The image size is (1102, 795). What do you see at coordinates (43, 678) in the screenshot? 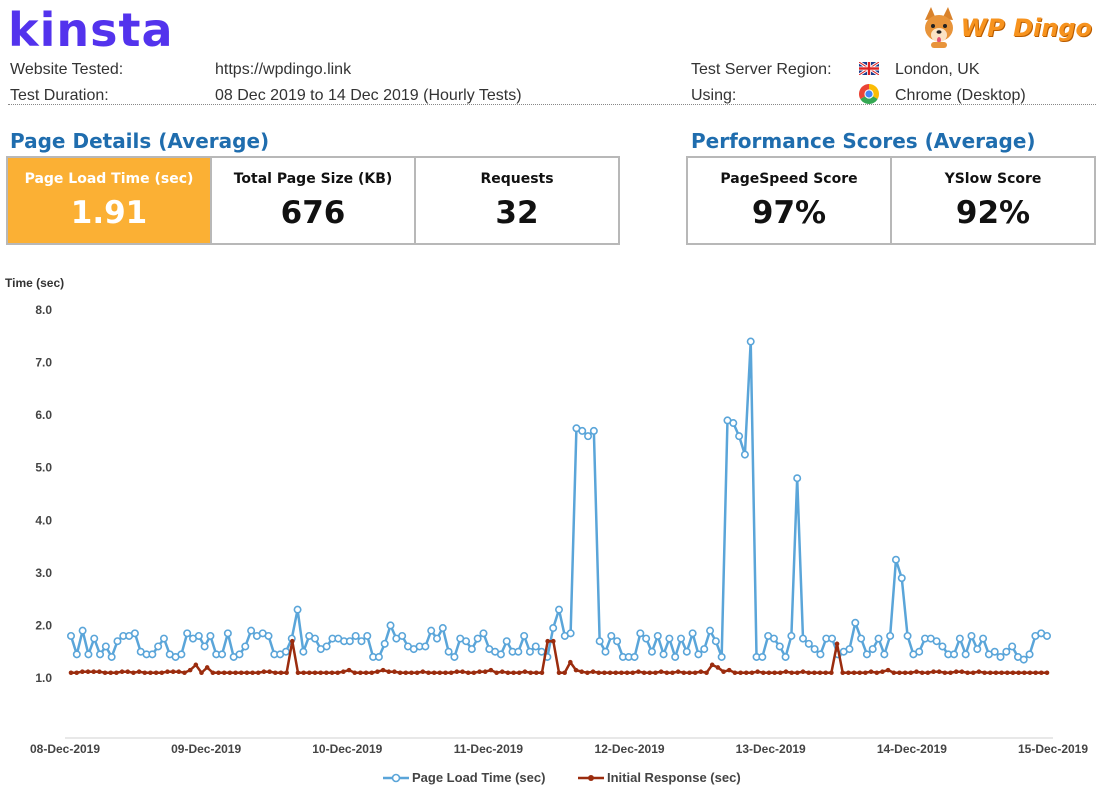
I see `y-tick-label: 1.0` at bounding box center [43, 678].